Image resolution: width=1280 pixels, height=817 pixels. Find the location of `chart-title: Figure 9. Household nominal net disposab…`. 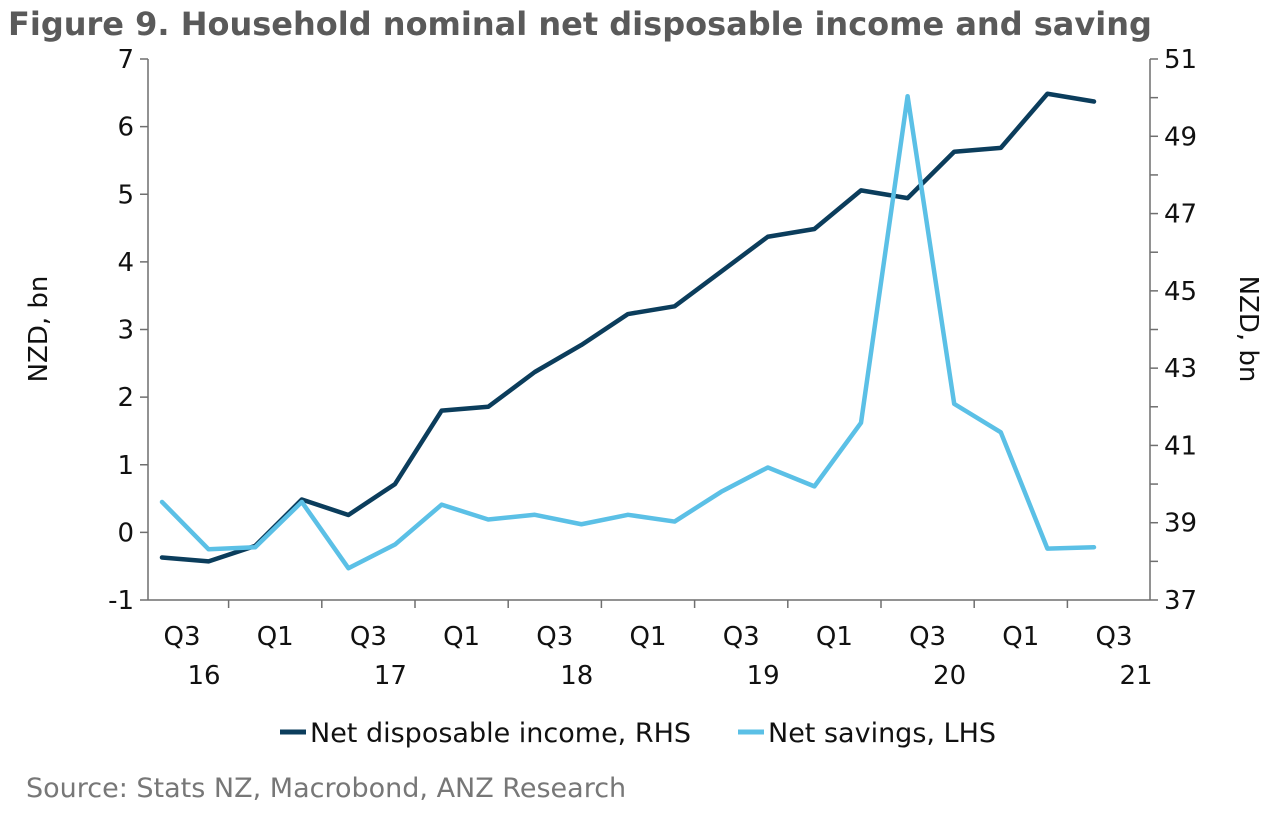

chart-title: Figure 9. Household nominal net disposab… is located at coordinates (580, 24).